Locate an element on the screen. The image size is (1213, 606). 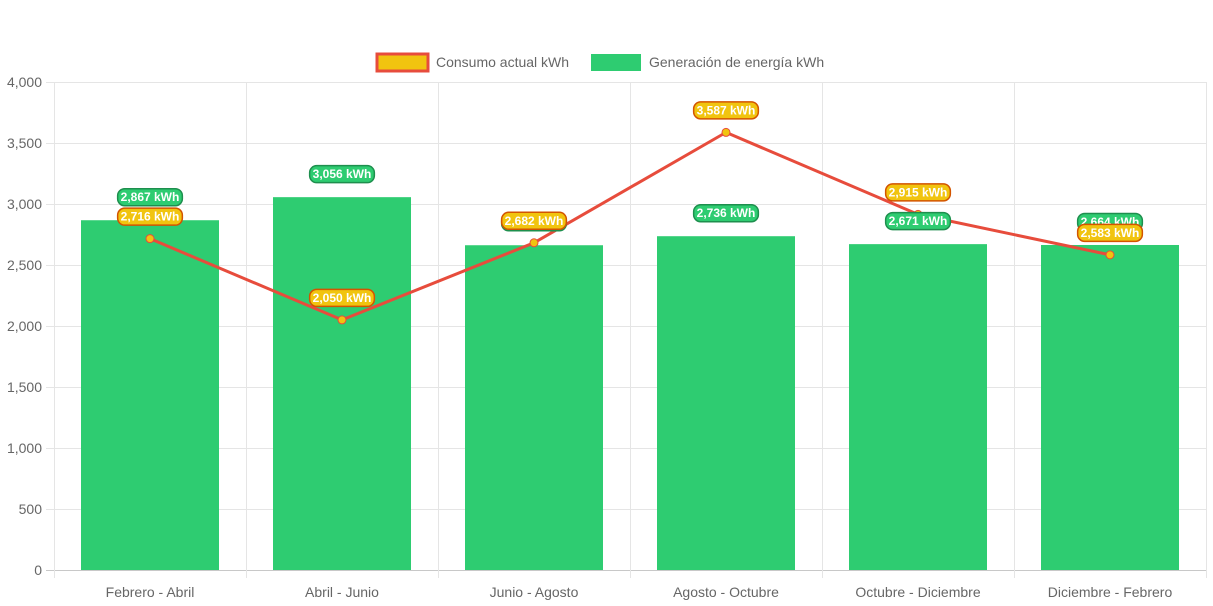
x-tick-label: Agosto - Octubre is located at coordinates (726, 592).